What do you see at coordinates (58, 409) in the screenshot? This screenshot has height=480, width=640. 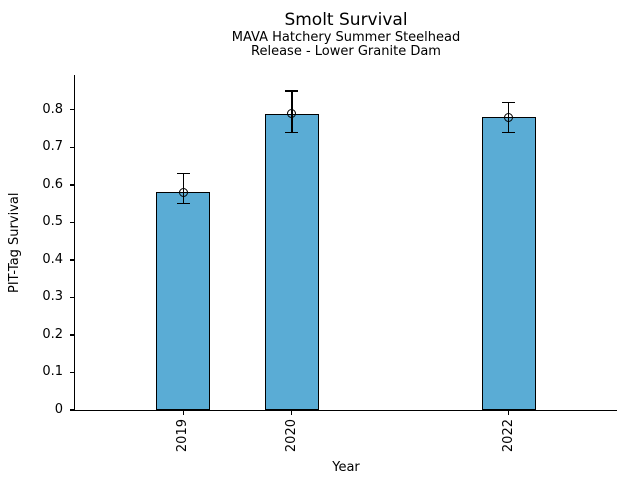 I see `y-tick-label: 0` at bounding box center [58, 409].